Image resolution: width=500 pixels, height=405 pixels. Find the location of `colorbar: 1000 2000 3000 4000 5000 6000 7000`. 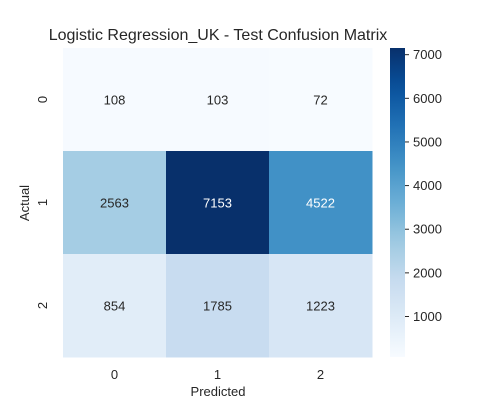

colorbar: 1000 2000 3000 4000 5000 6000 7000 is located at coordinates (416, 202).